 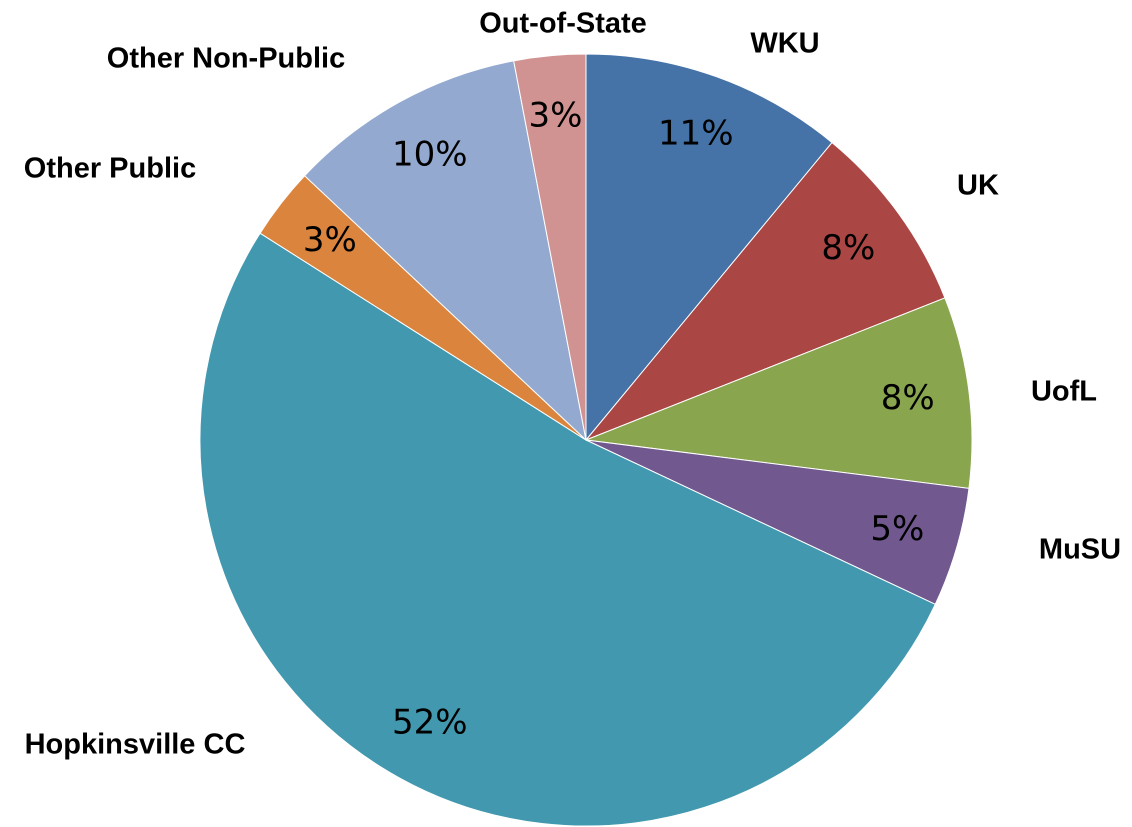 What do you see at coordinates (1064, 392) in the screenshot?
I see `category-label: UofL` at bounding box center [1064, 392].